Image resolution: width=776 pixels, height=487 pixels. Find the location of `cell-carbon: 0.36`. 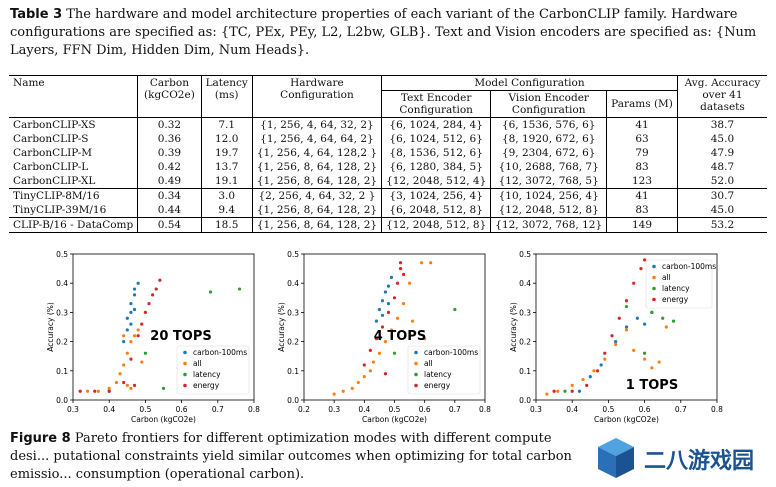

cell-carbon: 0.36 is located at coordinates (169, 139).